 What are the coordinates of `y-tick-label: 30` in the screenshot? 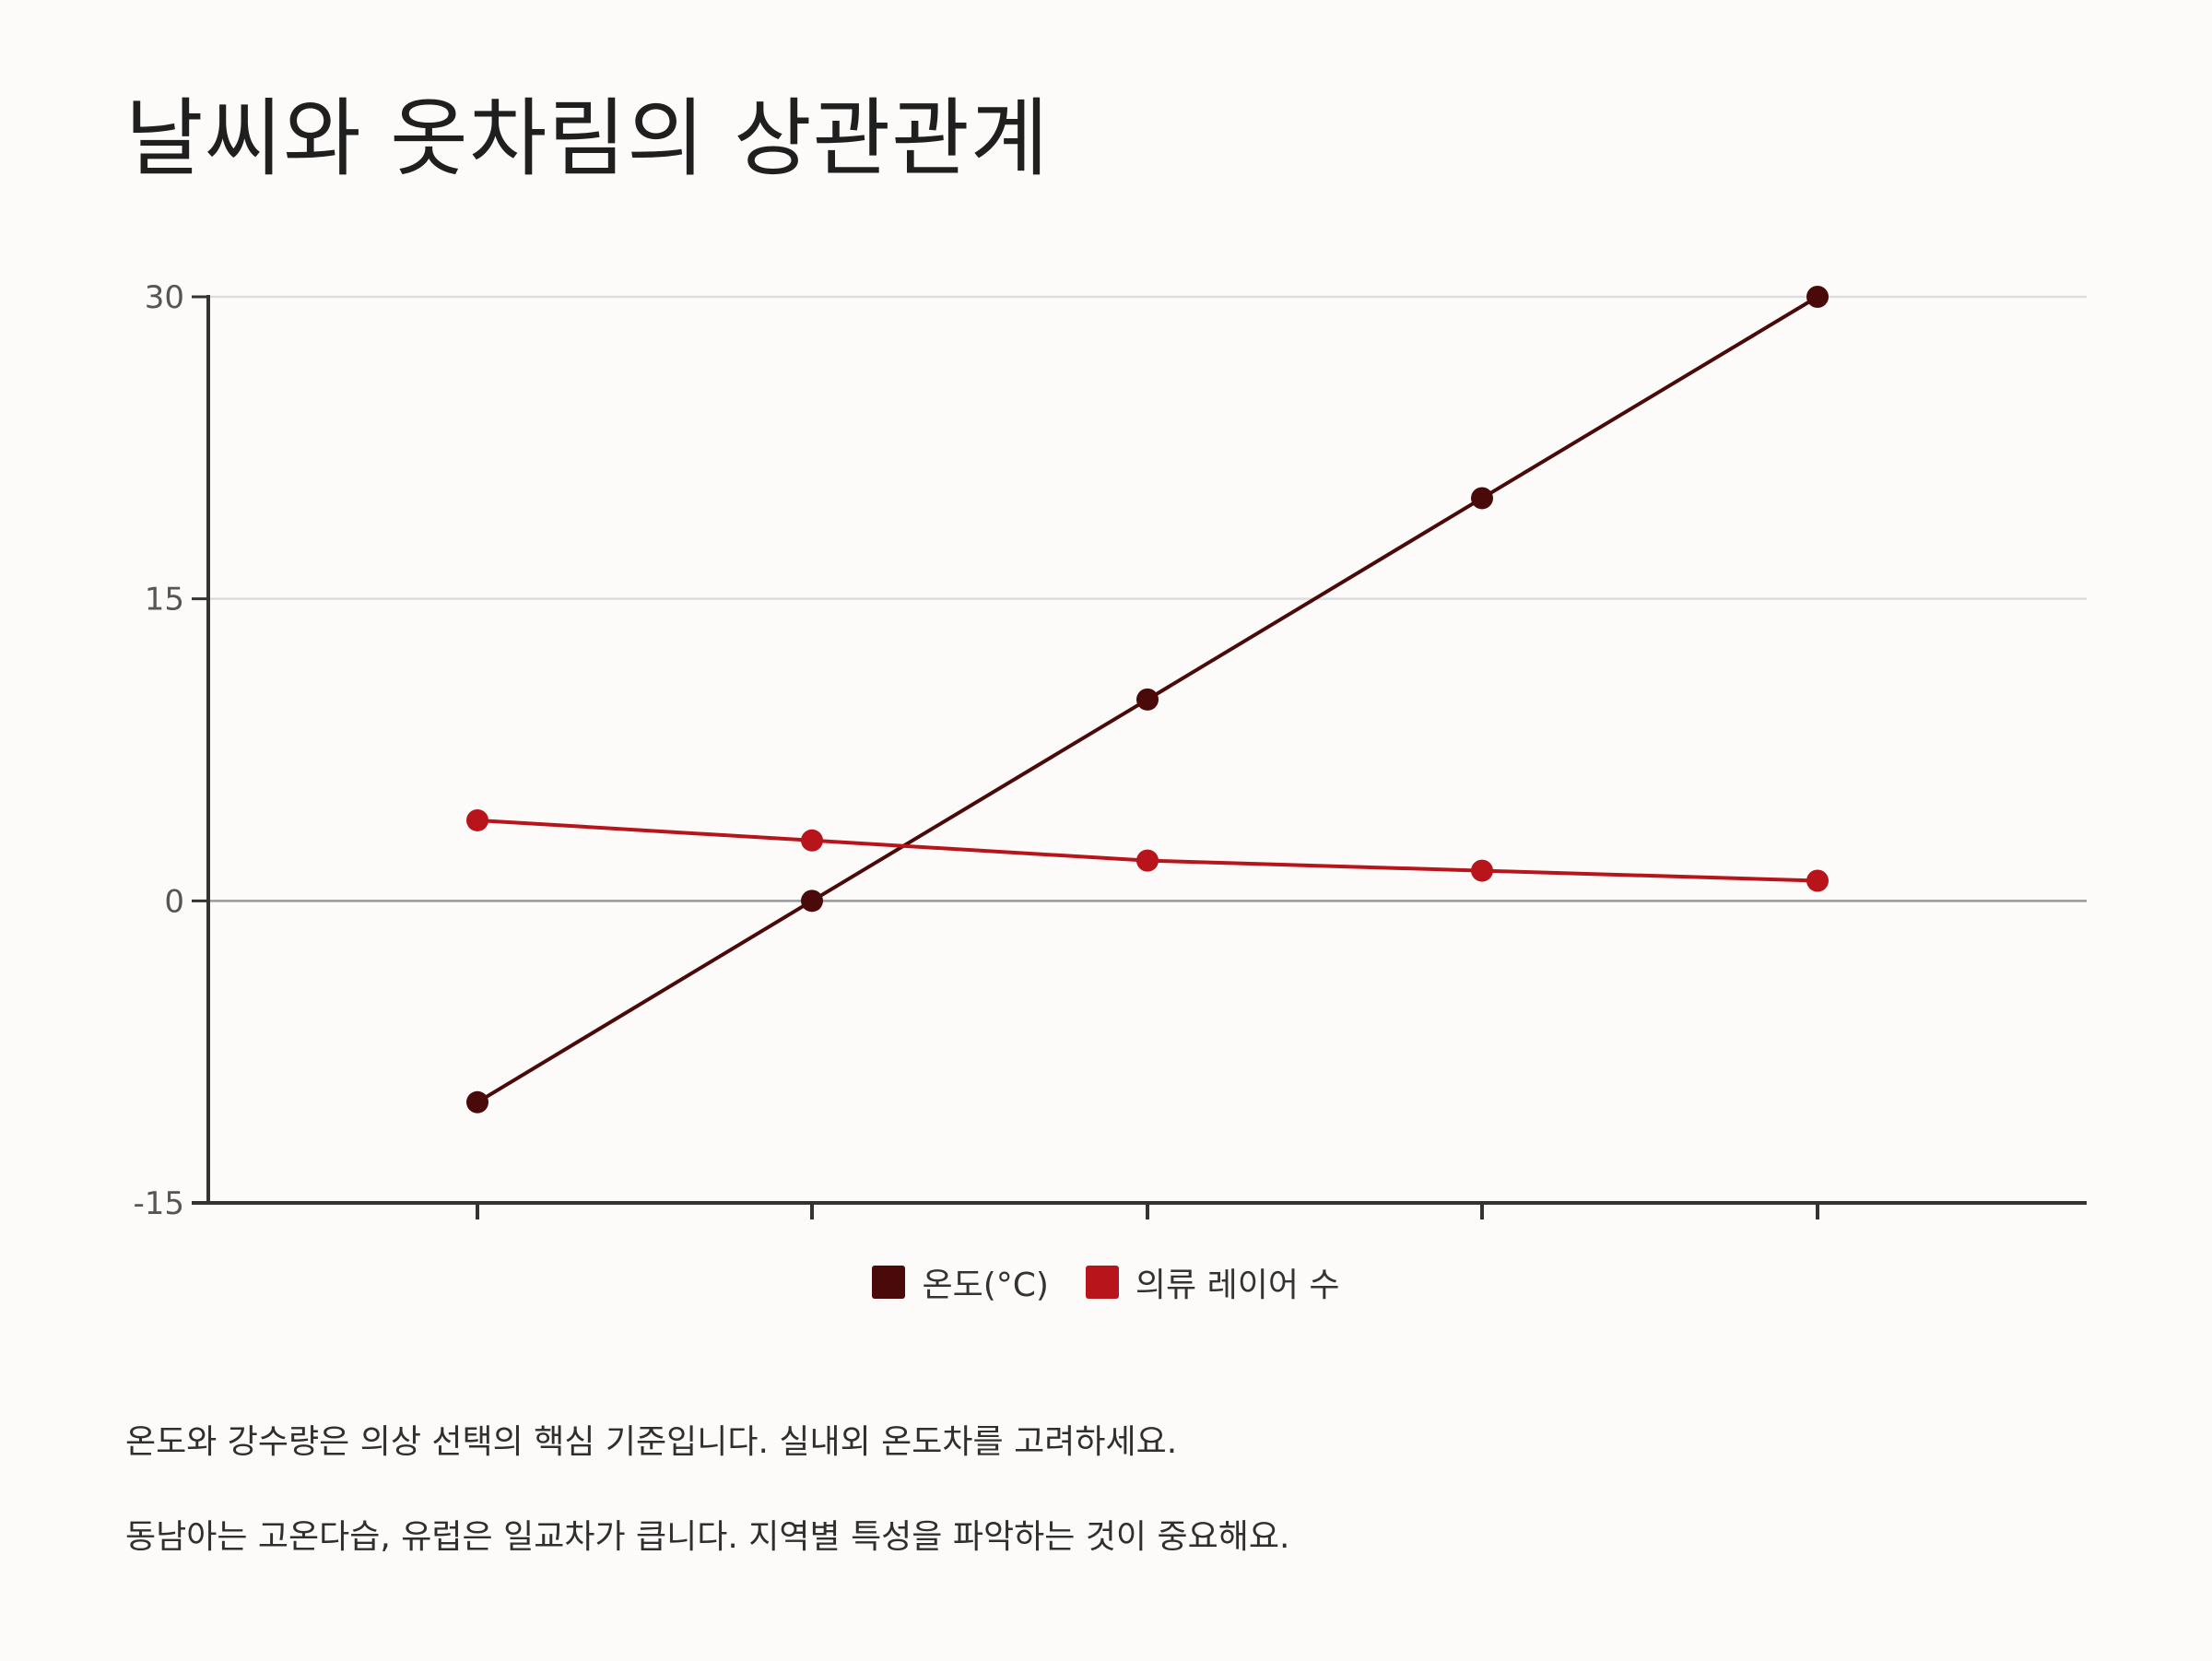 It's located at (164, 297).